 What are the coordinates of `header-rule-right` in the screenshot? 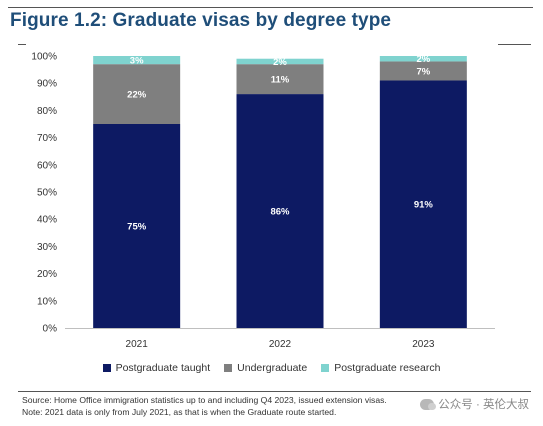 It's located at (514, 44).